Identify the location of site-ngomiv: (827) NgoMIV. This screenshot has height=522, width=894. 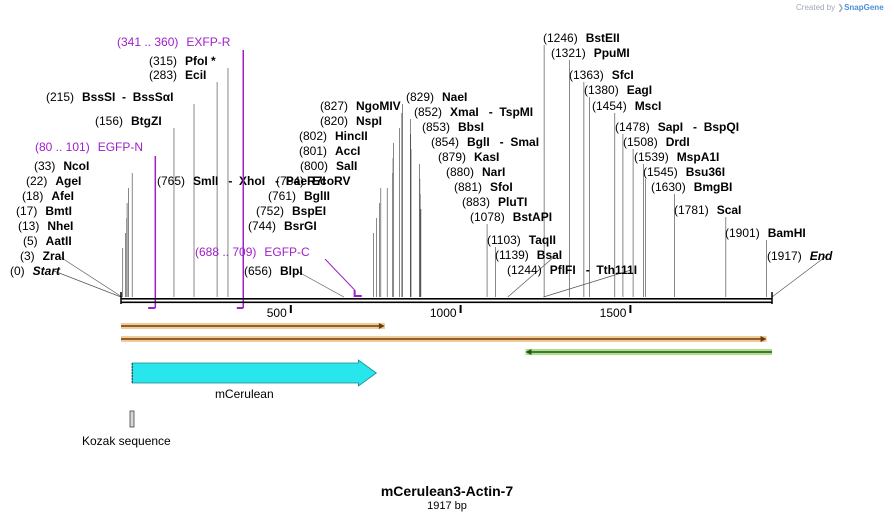
(360, 106).